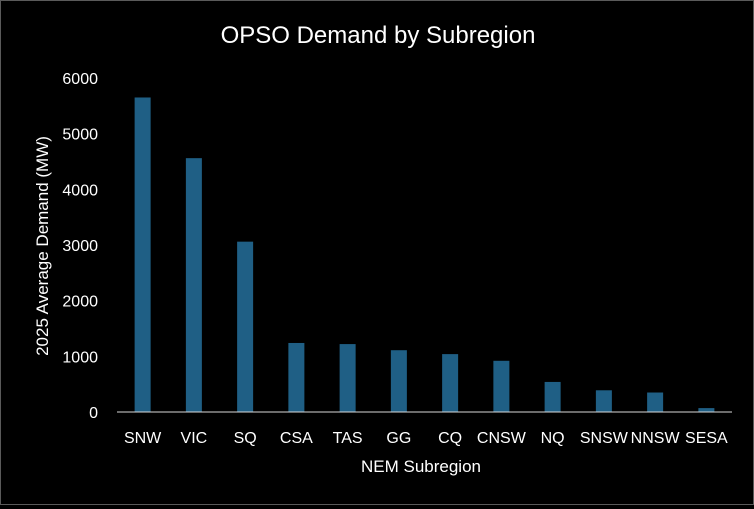 The width and height of the screenshot is (754, 509). Describe the element at coordinates (450, 438) in the screenshot. I see `x-tick-label: CQ` at that location.